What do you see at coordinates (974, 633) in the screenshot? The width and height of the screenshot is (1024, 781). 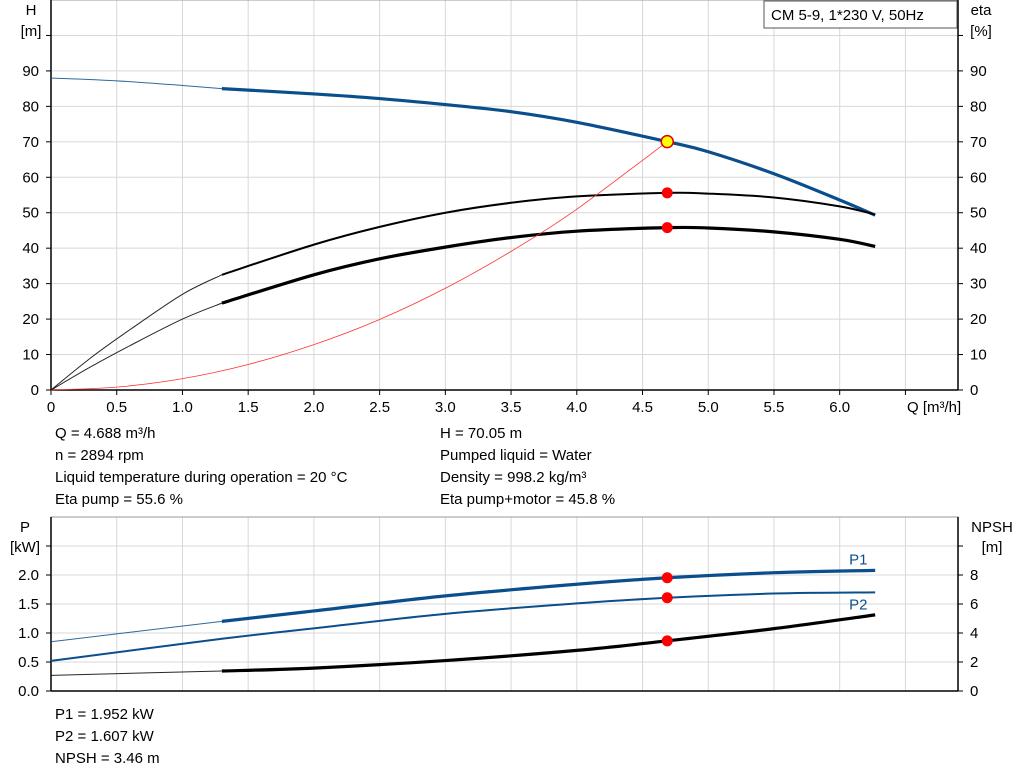 I see `y-tick-label-right: 4` at bounding box center [974, 633].